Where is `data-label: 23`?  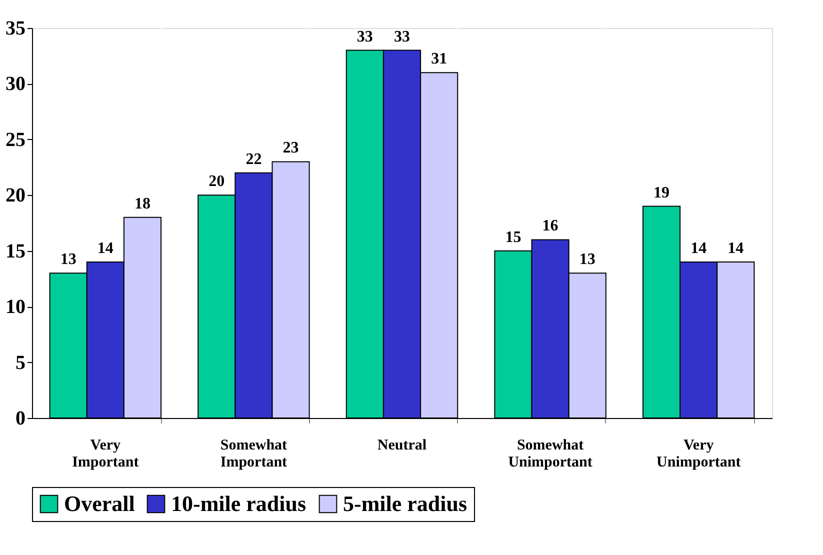
data-label: 23 is located at coordinates (290, 148).